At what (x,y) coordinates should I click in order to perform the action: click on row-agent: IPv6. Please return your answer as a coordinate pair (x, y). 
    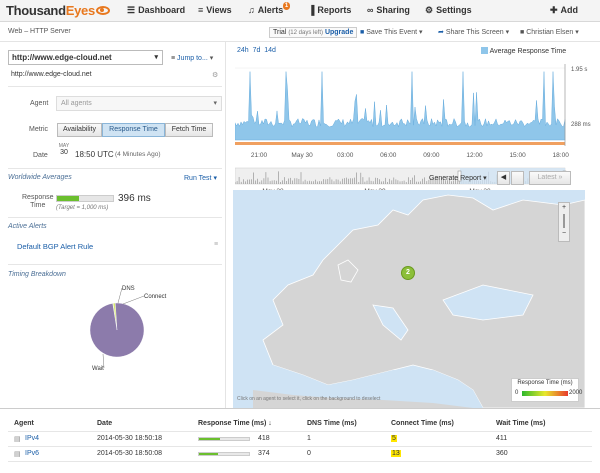
    Looking at the image, I should click on (32, 453).